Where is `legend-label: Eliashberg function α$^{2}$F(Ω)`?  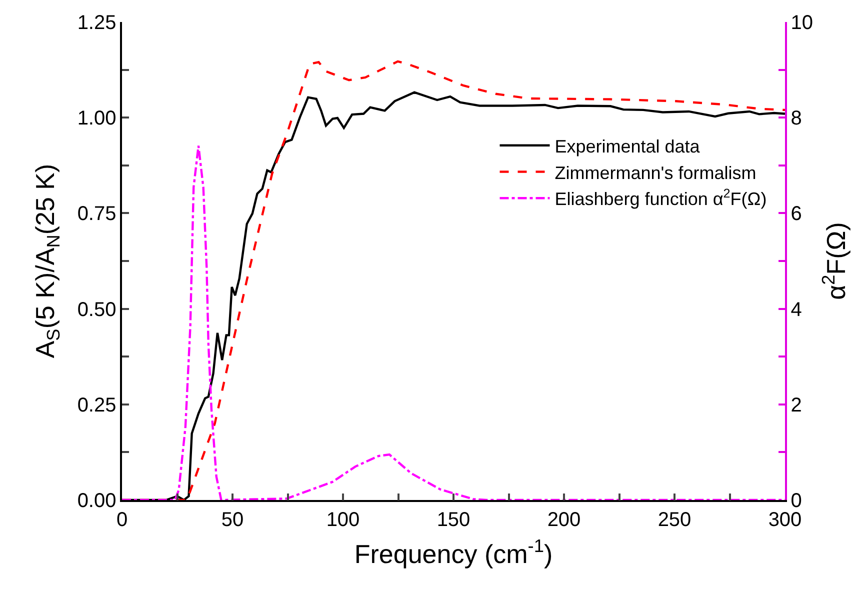
legend-label: Eliashberg function α$^{2}$F(Ω) is located at coordinates (660, 198).